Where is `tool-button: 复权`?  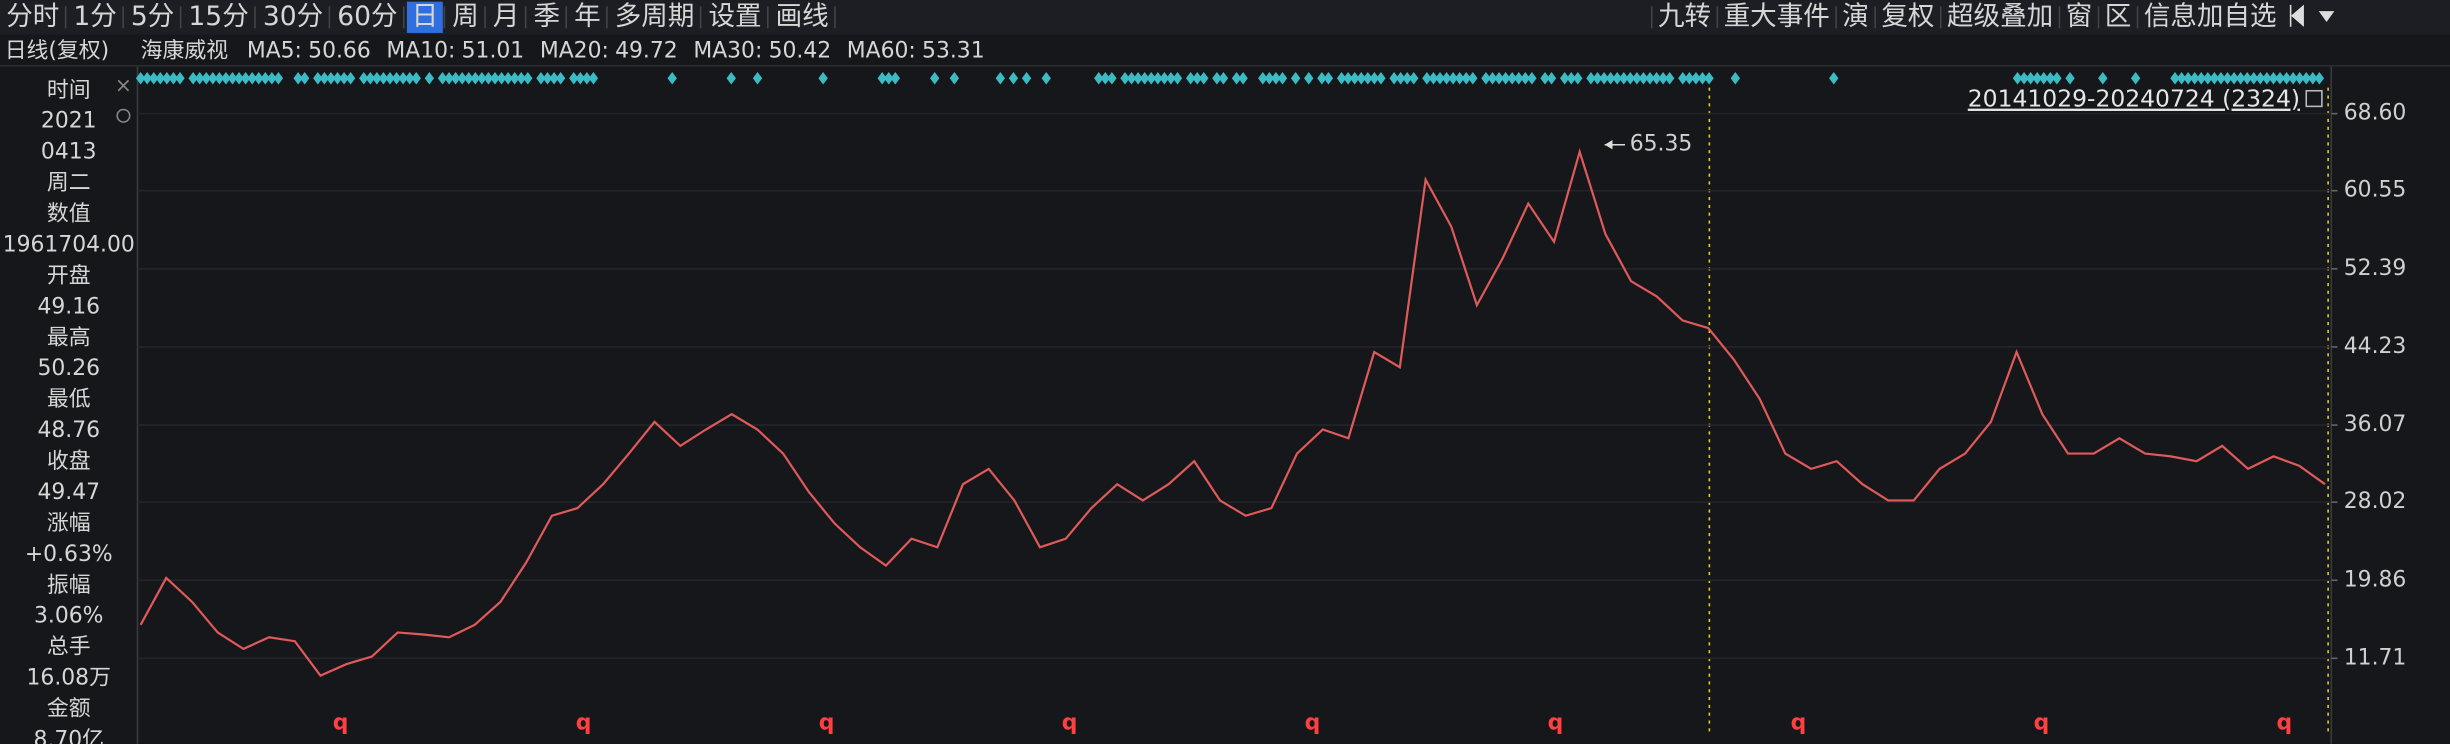 tool-button: 复权 is located at coordinates (1907, 16).